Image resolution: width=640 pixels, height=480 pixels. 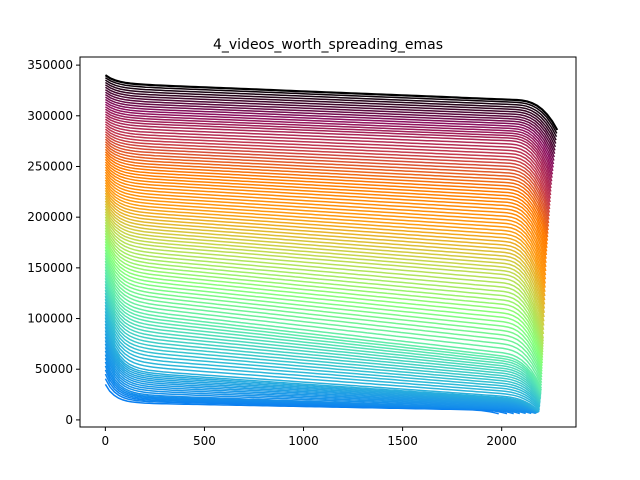 What do you see at coordinates (402, 441) in the screenshot?
I see `x-tick-label: 1500` at bounding box center [402, 441].